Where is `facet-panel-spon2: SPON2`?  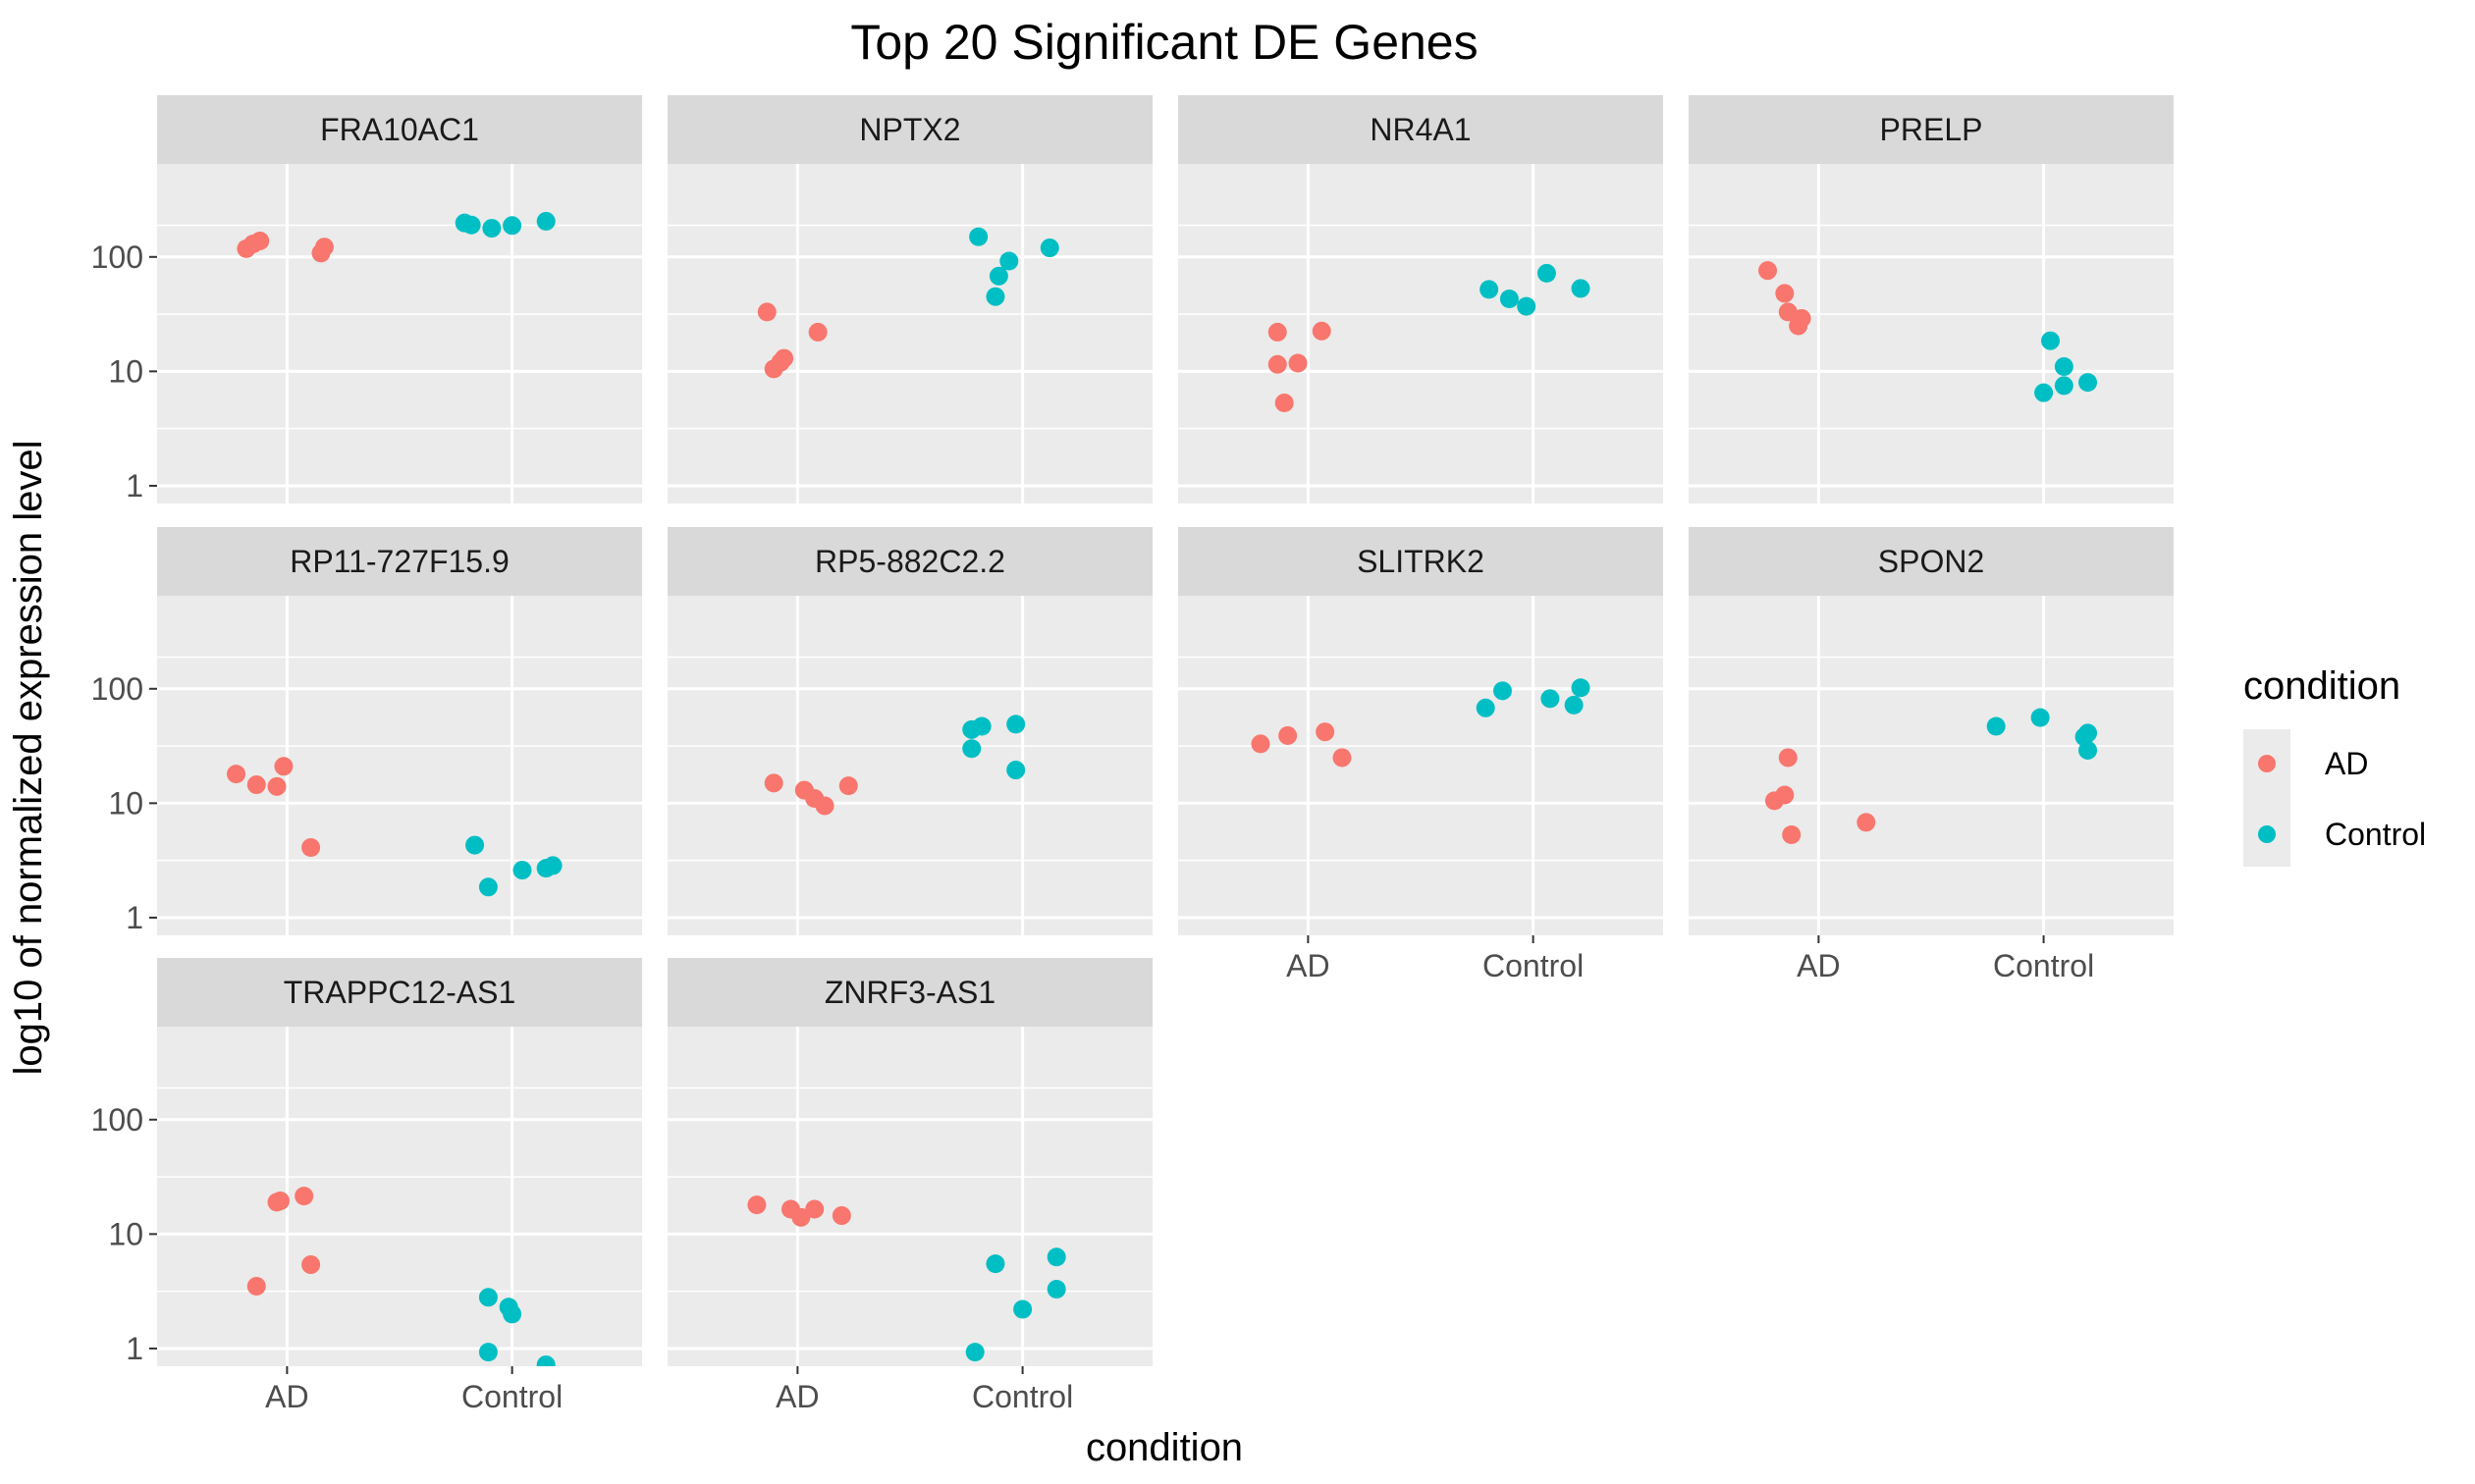 facet-panel-spon2: SPON2 is located at coordinates (1931, 731).